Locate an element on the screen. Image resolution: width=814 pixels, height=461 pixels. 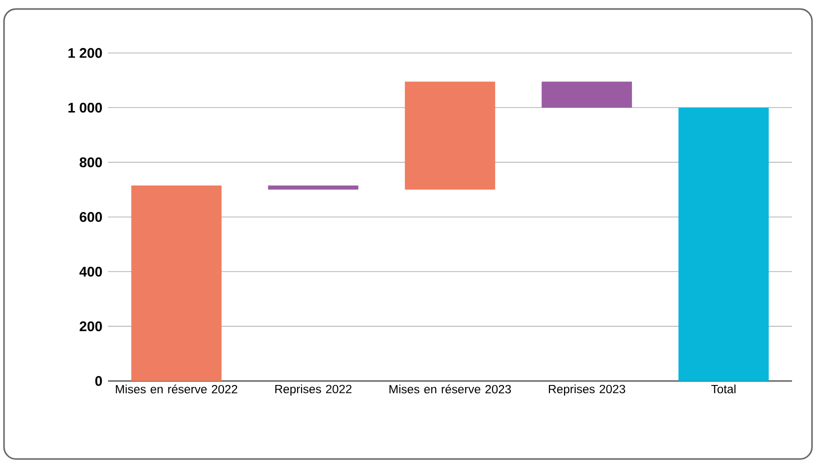
x-tick-label: Total is located at coordinates (723, 389).